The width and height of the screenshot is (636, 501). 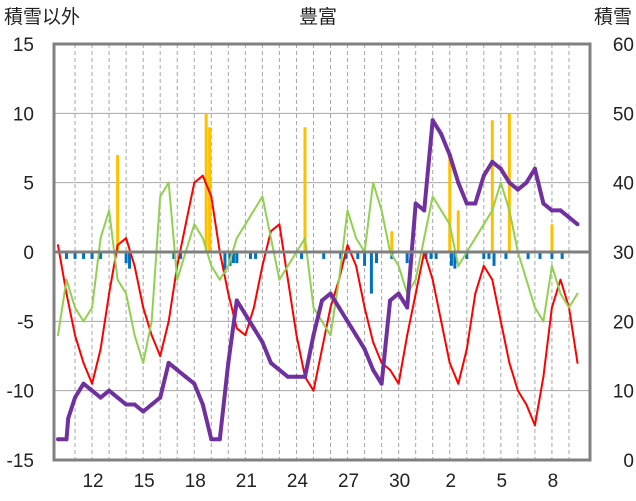 What do you see at coordinates (623, 184) in the screenshot?
I see `y-right-tick-label: 40` at bounding box center [623, 184].